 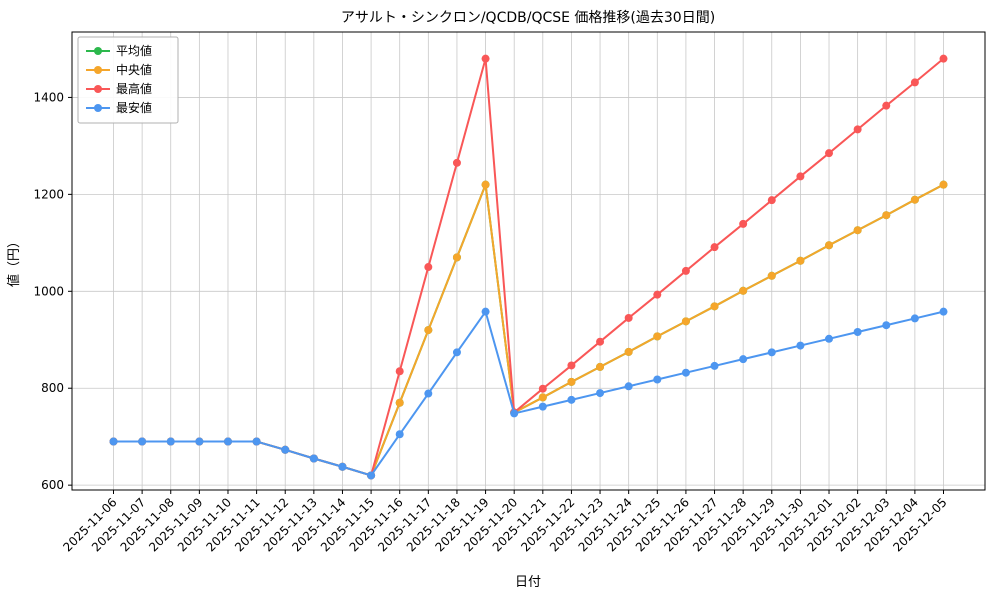 I want to click on y-tick-label: 1000, so click(x=48, y=291).